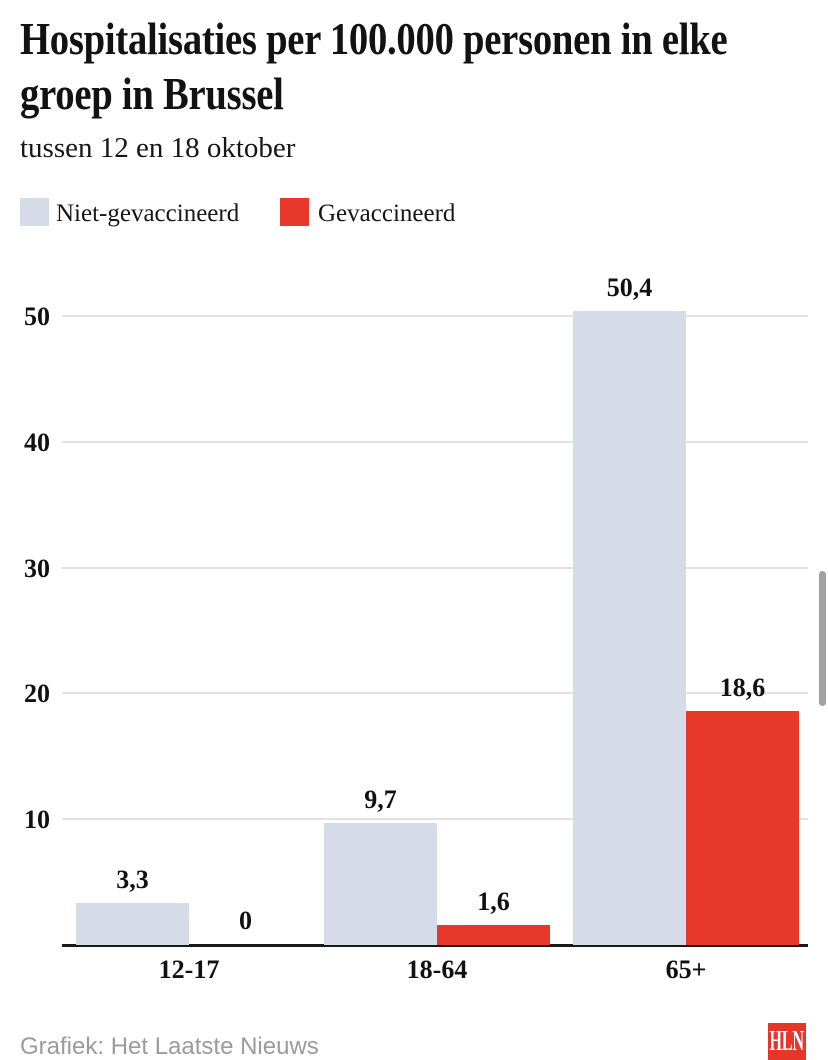 Image resolution: width=828 pixels, height=1060 pixels. Describe the element at coordinates (152, 93) in the screenshot. I see `page-title-line-2: groep in Brussel` at that location.